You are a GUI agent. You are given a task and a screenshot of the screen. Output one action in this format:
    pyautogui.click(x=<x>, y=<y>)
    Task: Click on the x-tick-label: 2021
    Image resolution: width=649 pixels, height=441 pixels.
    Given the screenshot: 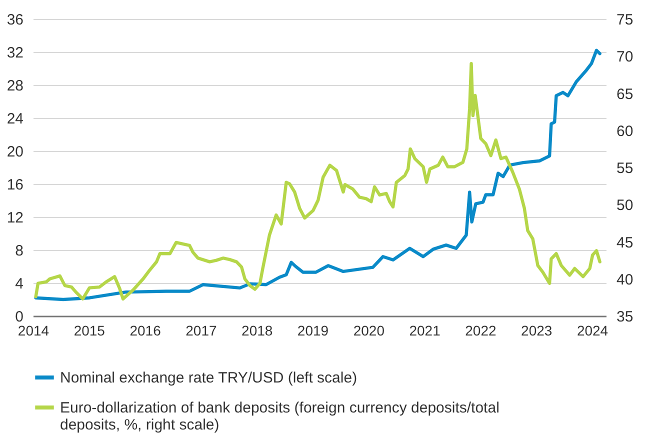 What is the action you would take?
    pyautogui.click(x=425, y=330)
    